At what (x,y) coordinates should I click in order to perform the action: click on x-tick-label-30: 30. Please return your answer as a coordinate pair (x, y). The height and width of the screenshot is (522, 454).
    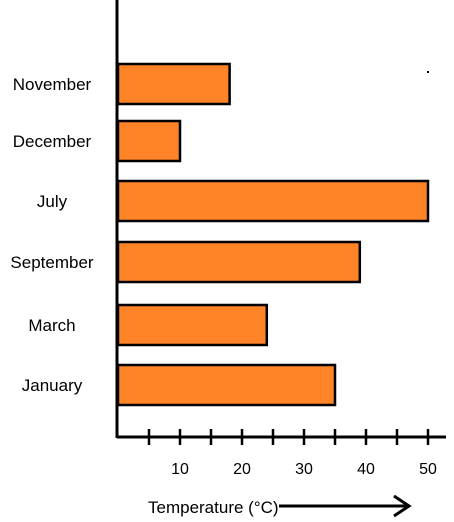
    Looking at the image, I should click on (304, 469).